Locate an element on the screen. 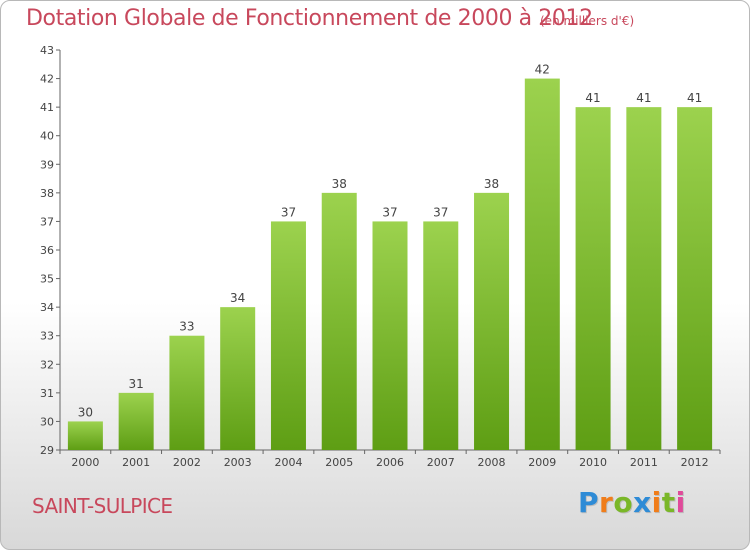  chart-subtitle: (en milliers d'€) is located at coordinates (587, 21).